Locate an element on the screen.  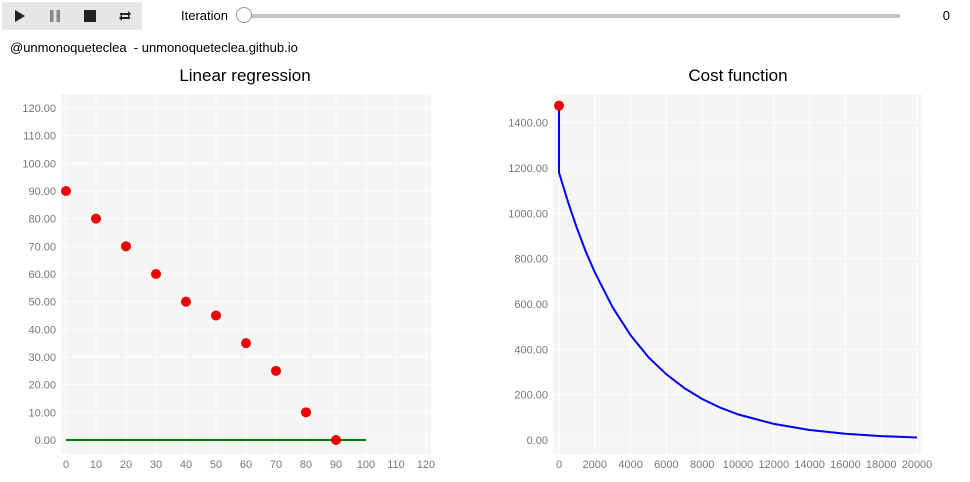
cost-x-tick-label: 14000 is located at coordinates (809, 465).